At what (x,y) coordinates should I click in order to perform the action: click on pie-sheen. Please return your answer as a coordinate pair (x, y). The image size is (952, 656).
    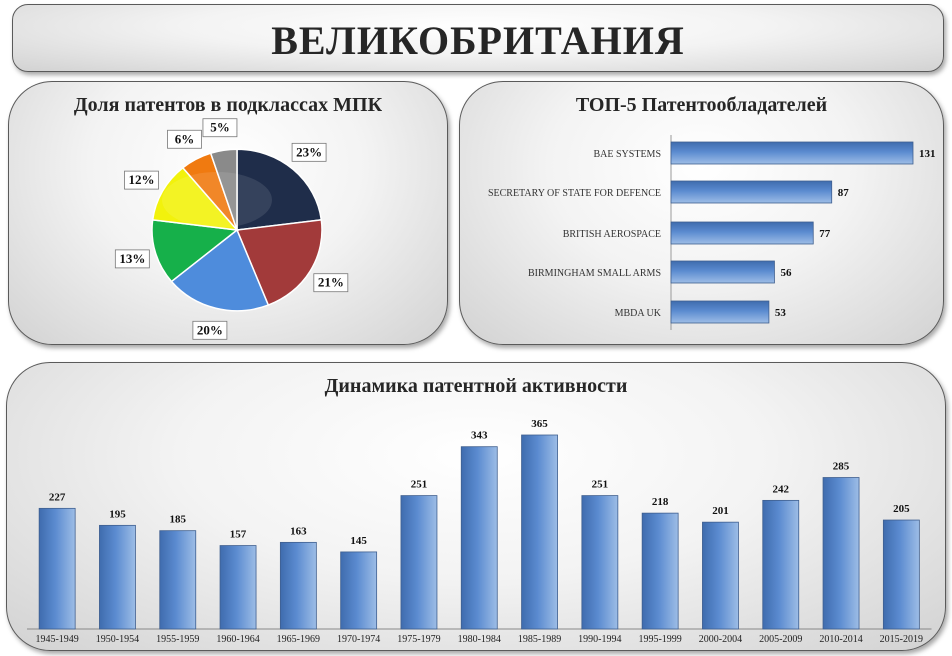
    Looking at the image, I should click on (217, 200).